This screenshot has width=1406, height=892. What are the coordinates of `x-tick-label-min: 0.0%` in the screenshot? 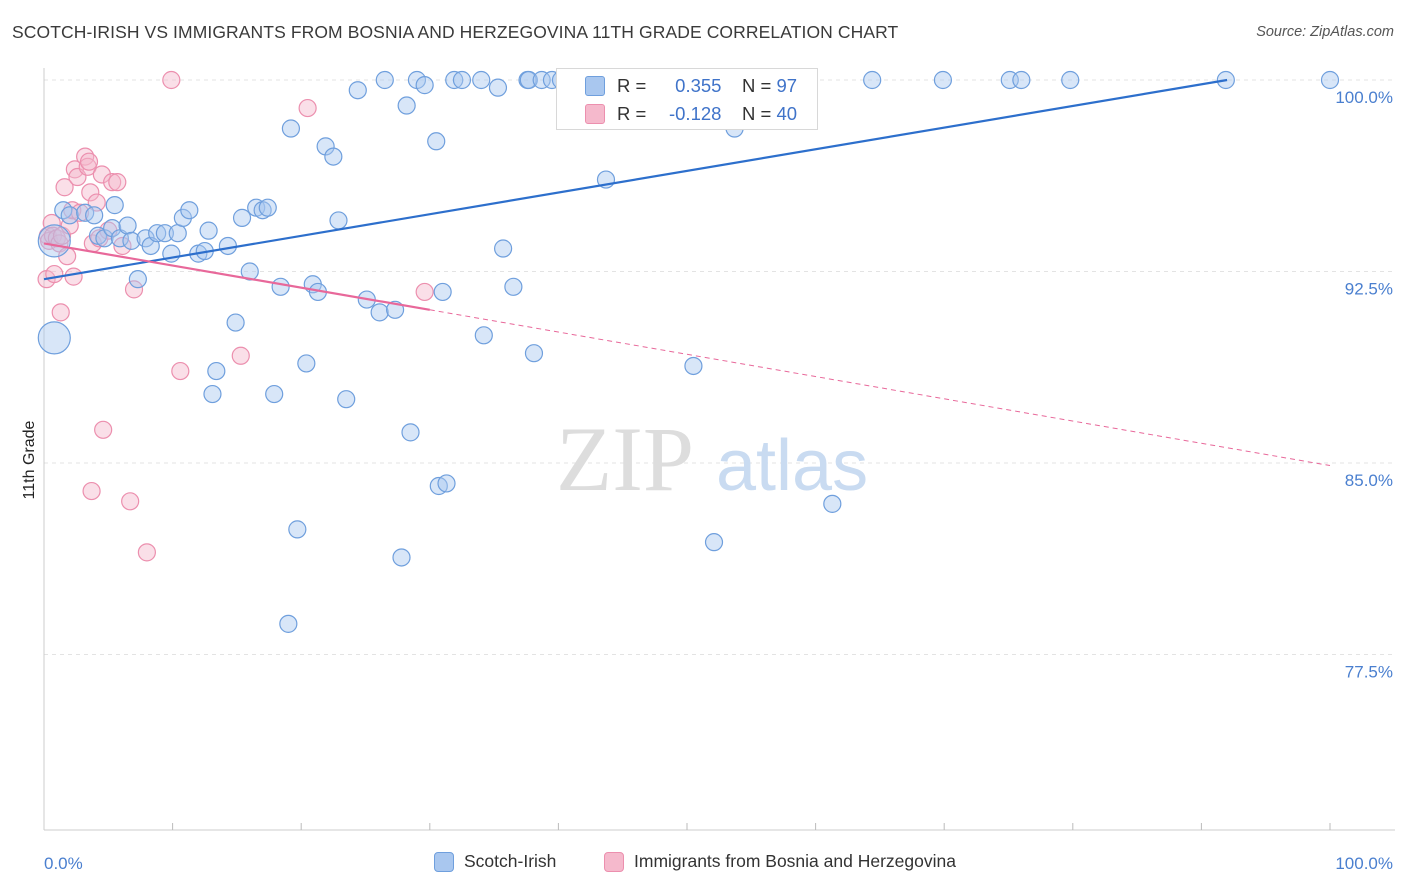 It's located at (63, 863).